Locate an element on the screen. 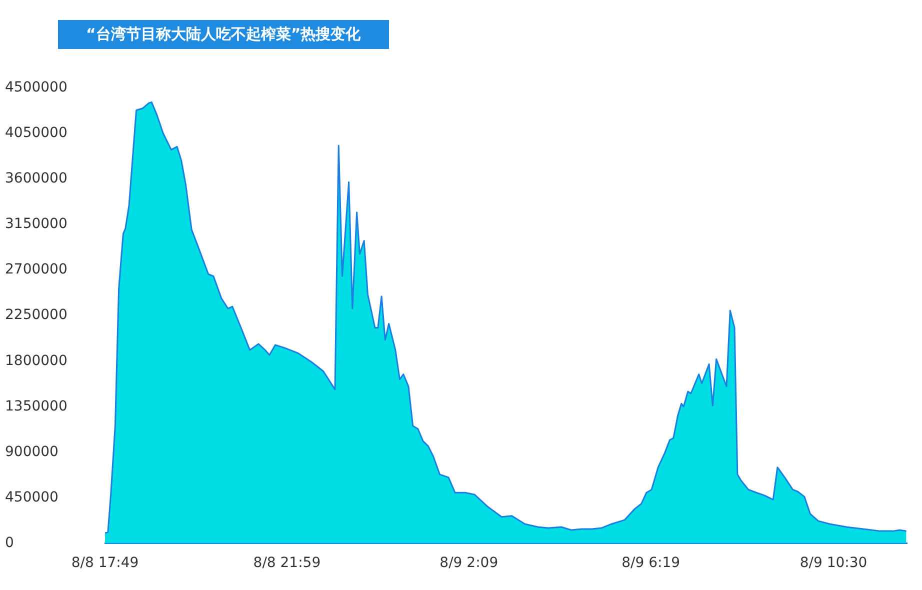  chart-title: “台湾节目称大陆人吃不起榨菜”热搜变化 is located at coordinates (223, 34).